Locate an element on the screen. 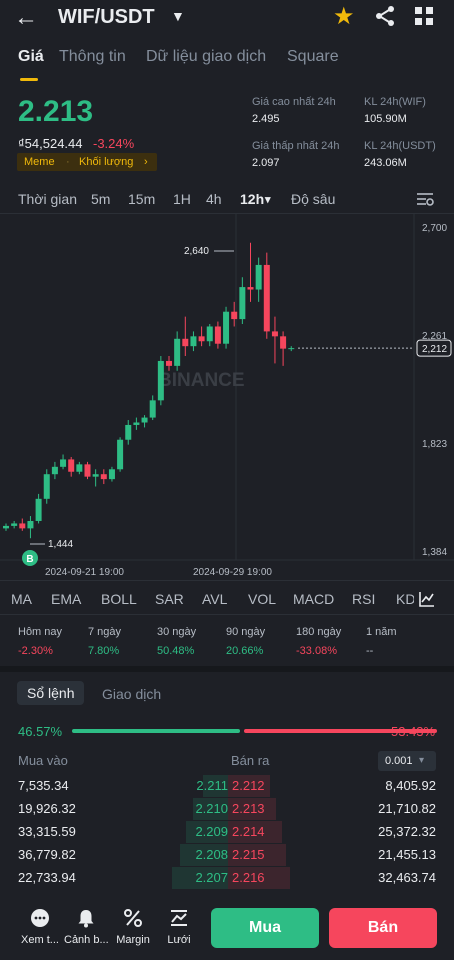  tf-4h: 4h is located at coordinates (214, 199).